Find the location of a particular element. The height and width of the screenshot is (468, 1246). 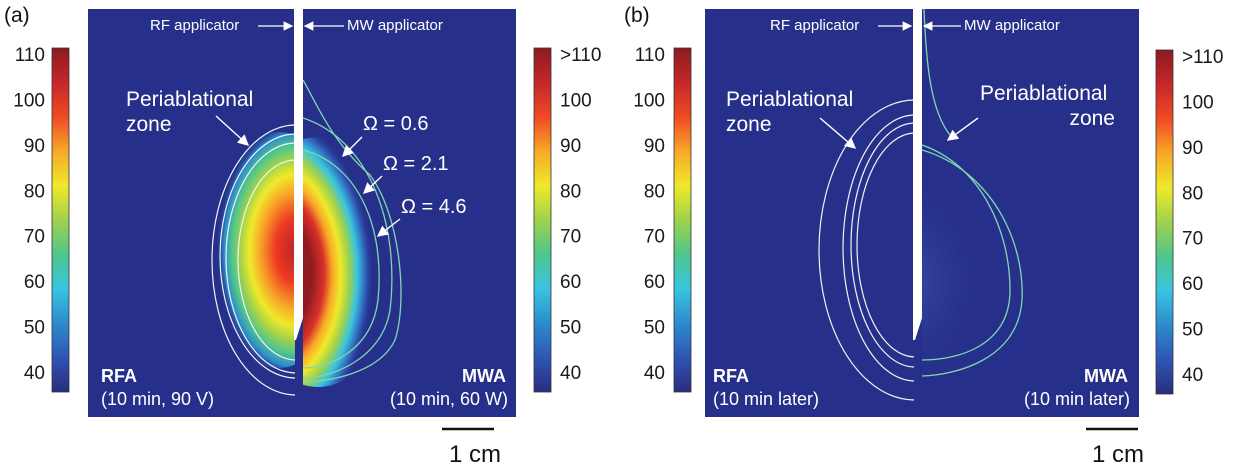

panel-a-label: (a) is located at coordinates (17, 15).